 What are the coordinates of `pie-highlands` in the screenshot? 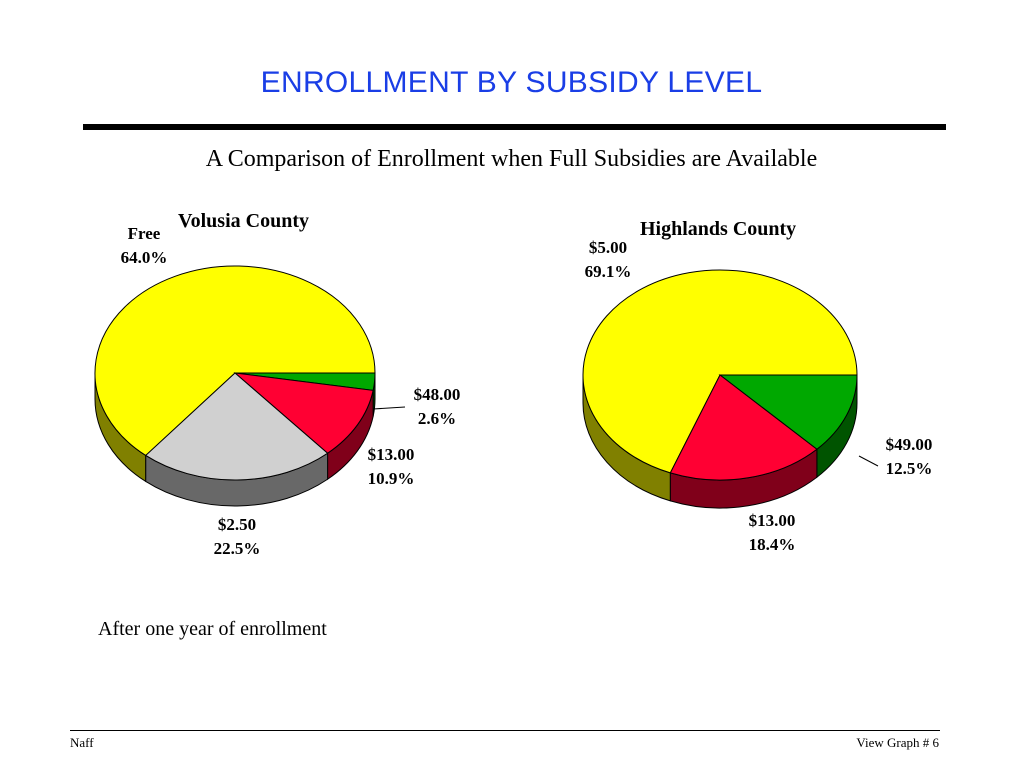 It's located at (720, 389).